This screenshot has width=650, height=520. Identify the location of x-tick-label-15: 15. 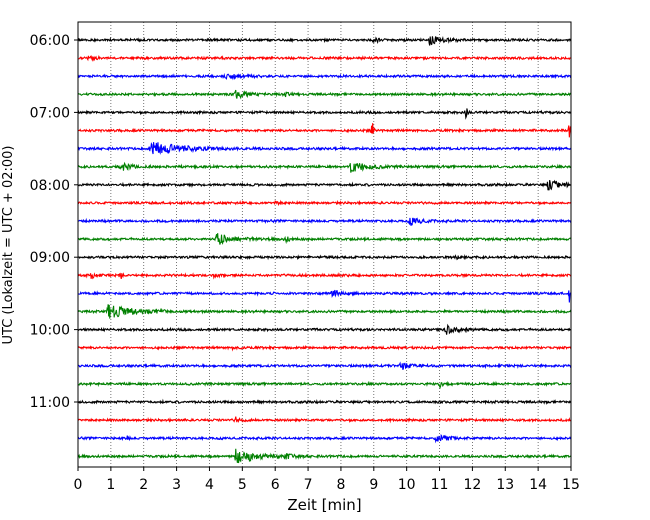
(571, 485).